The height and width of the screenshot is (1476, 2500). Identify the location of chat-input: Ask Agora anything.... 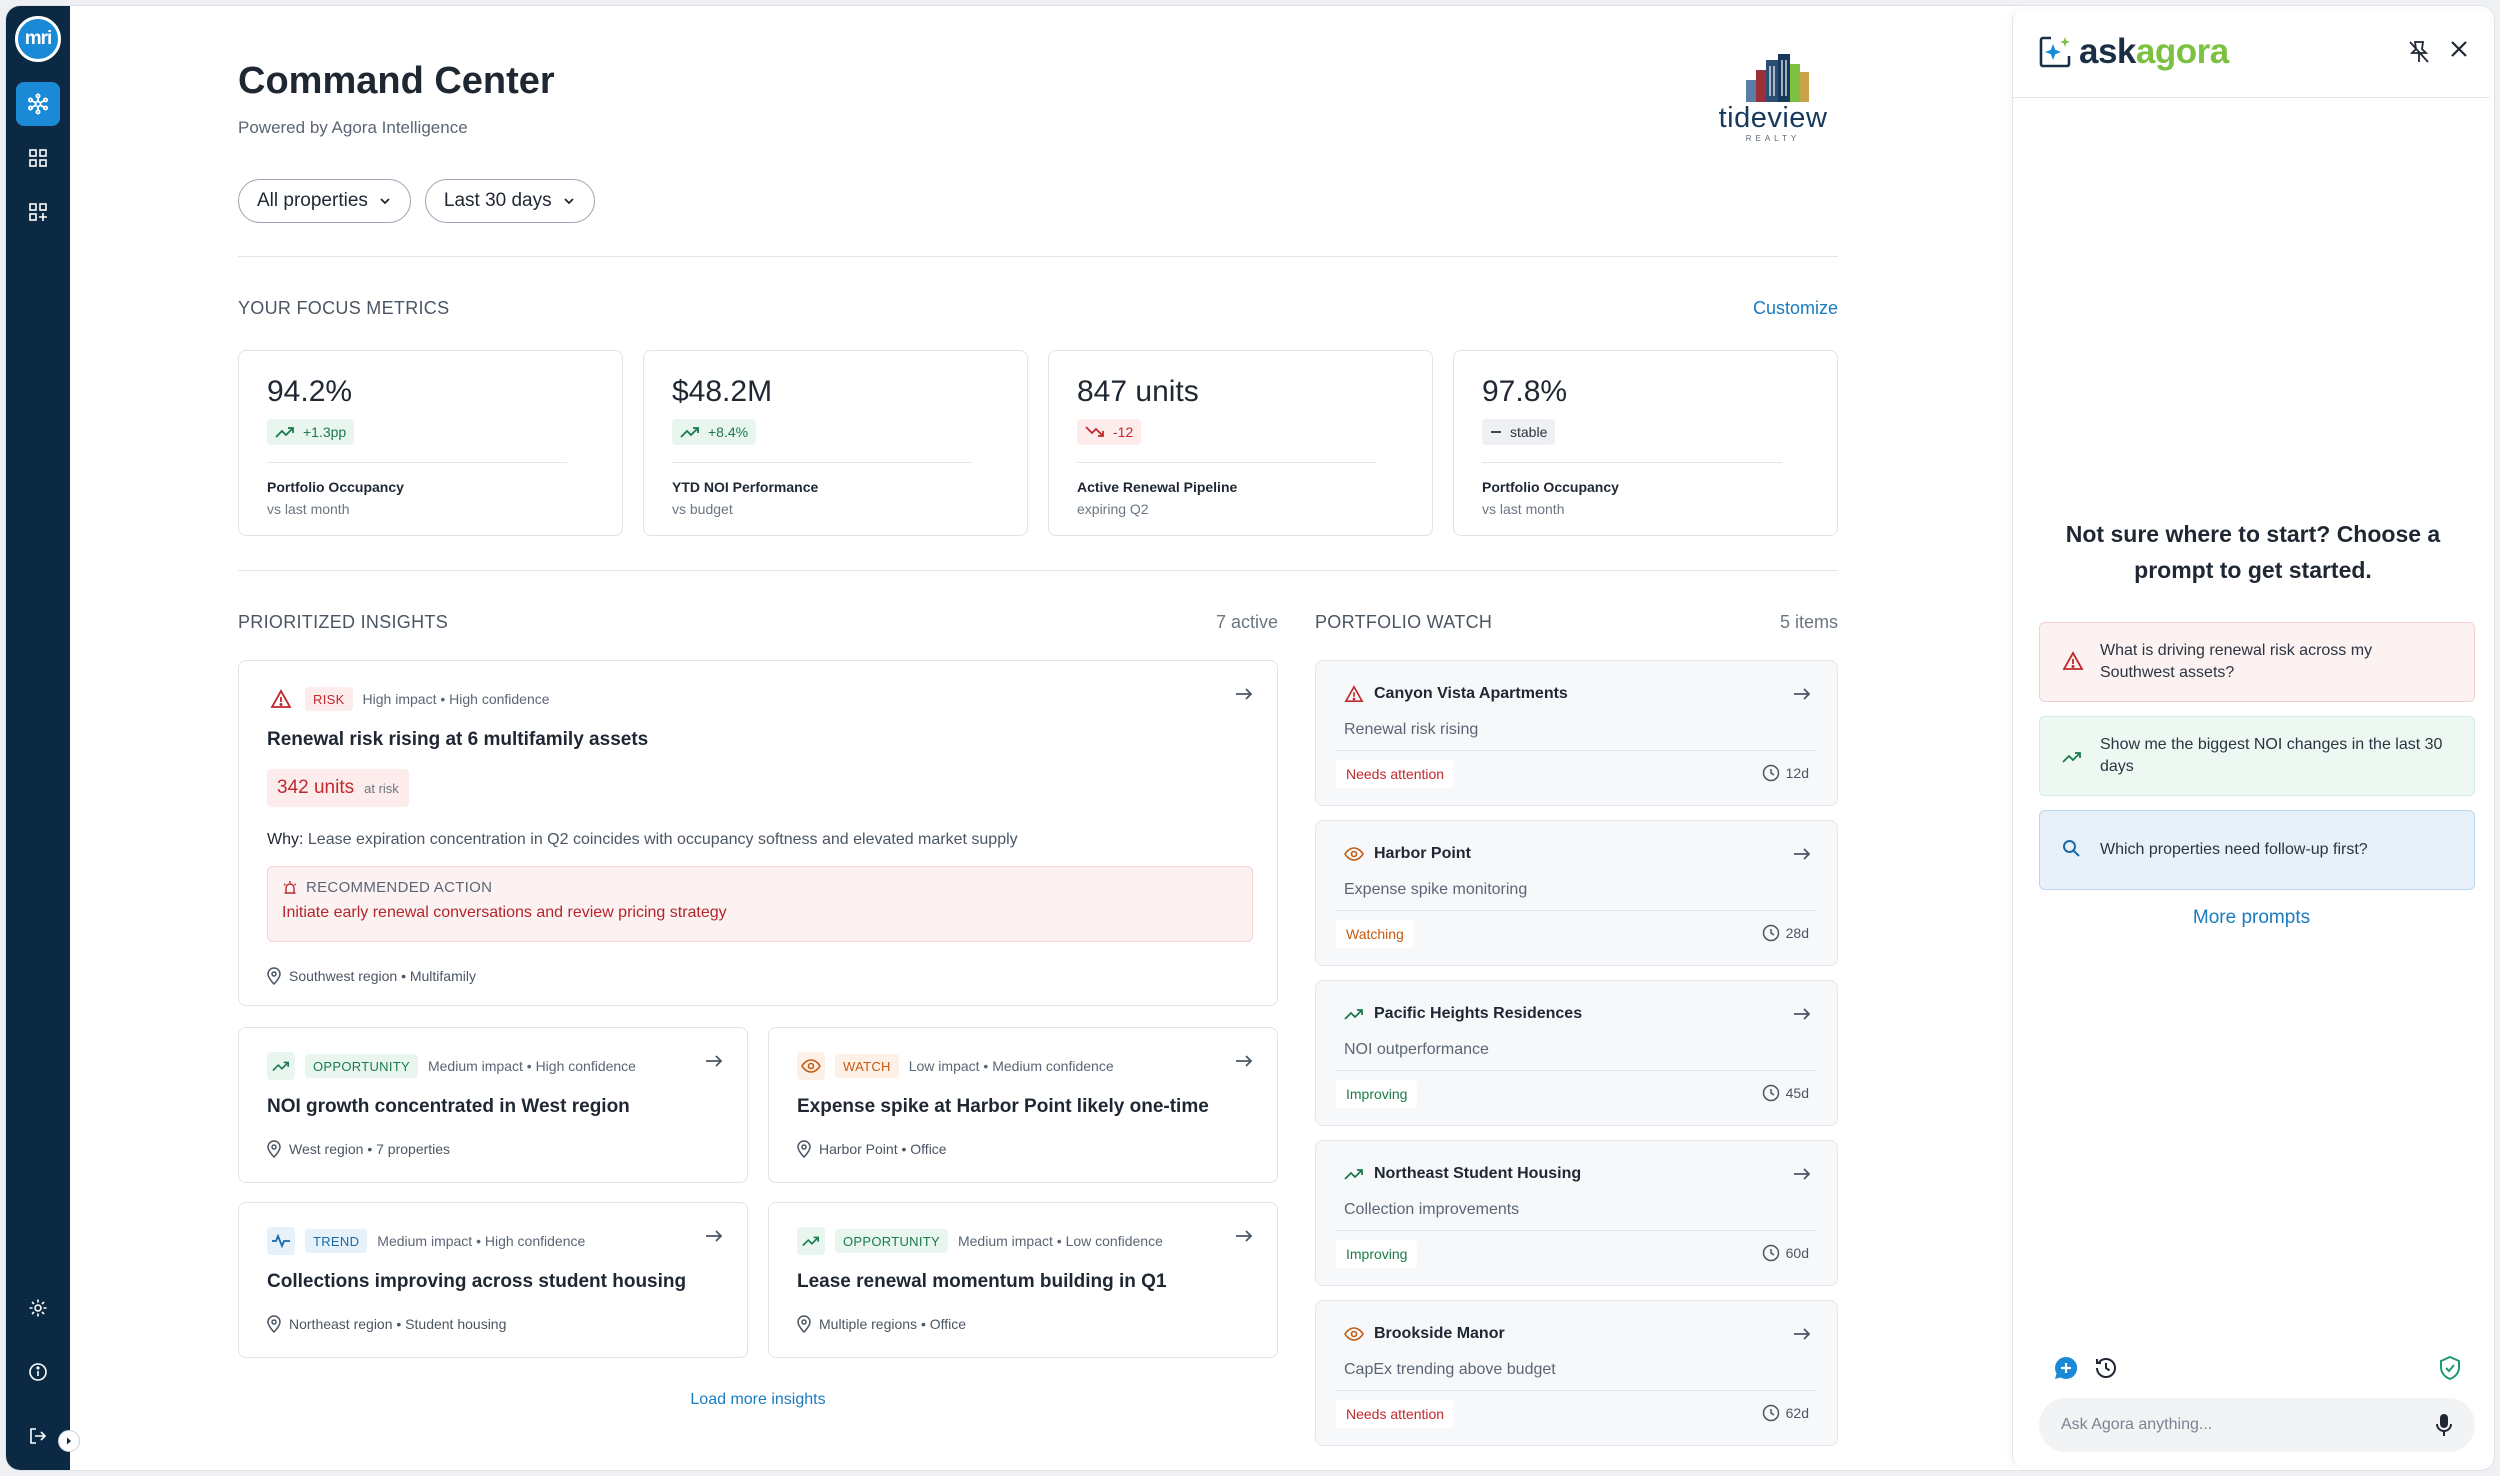
(2257, 1425).